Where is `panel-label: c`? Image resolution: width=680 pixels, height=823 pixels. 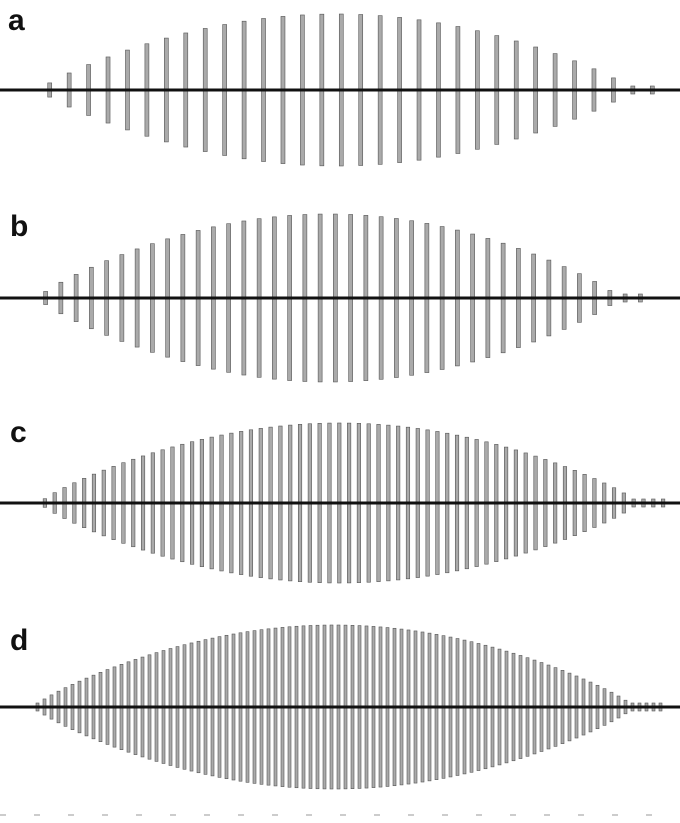
panel-label: c is located at coordinates (18, 432).